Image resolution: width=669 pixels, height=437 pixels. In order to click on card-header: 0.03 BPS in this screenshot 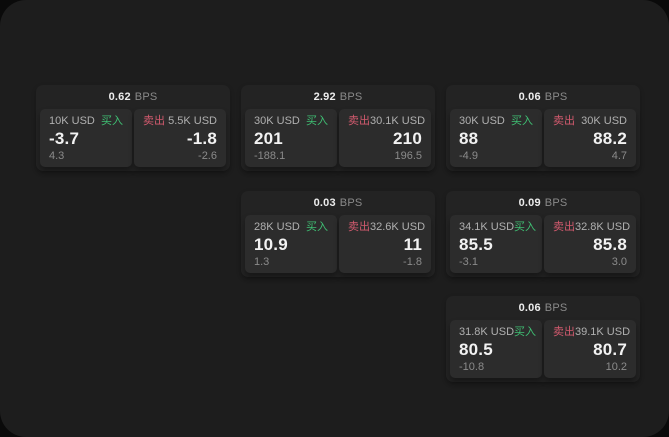, I will do `click(338, 203)`.